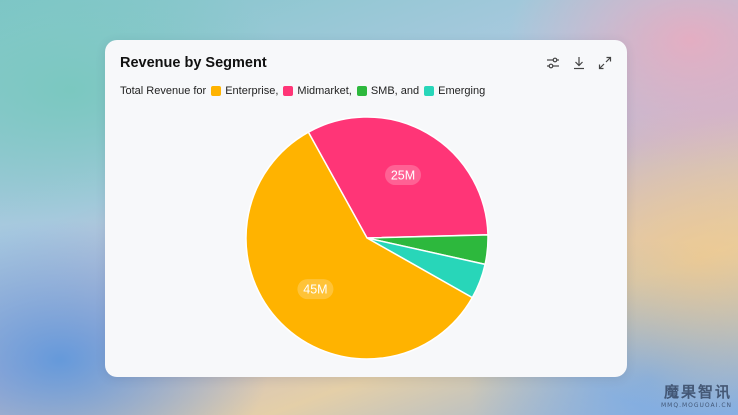 This screenshot has height=415, width=738. I want to click on watermark-logo: 魔果智讯 MMQ.MOGUOAI.CN, so click(696, 395).